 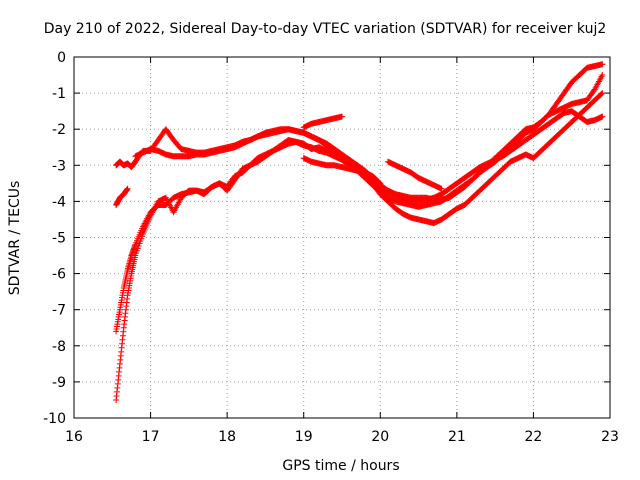 What do you see at coordinates (534, 437) in the screenshot?
I see `x-tick-label: 22` at bounding box center [534, 437].